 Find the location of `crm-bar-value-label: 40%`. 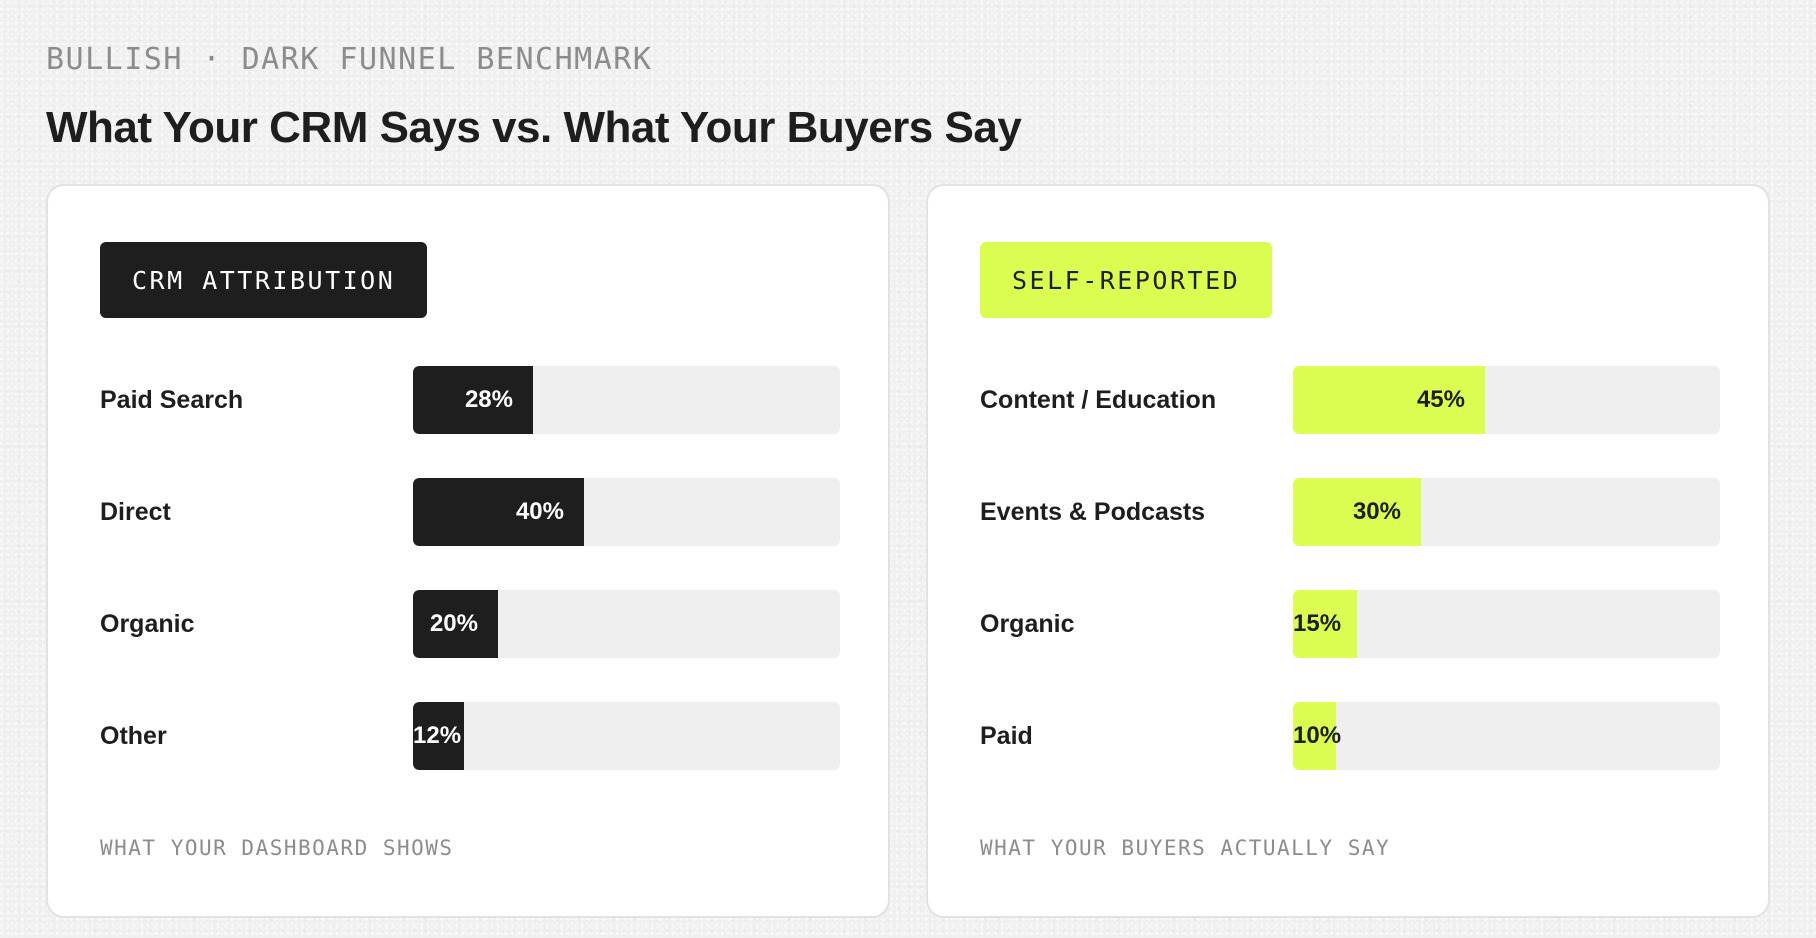

crm-bar-value-label: 40% is located at coordinates (539, 511).